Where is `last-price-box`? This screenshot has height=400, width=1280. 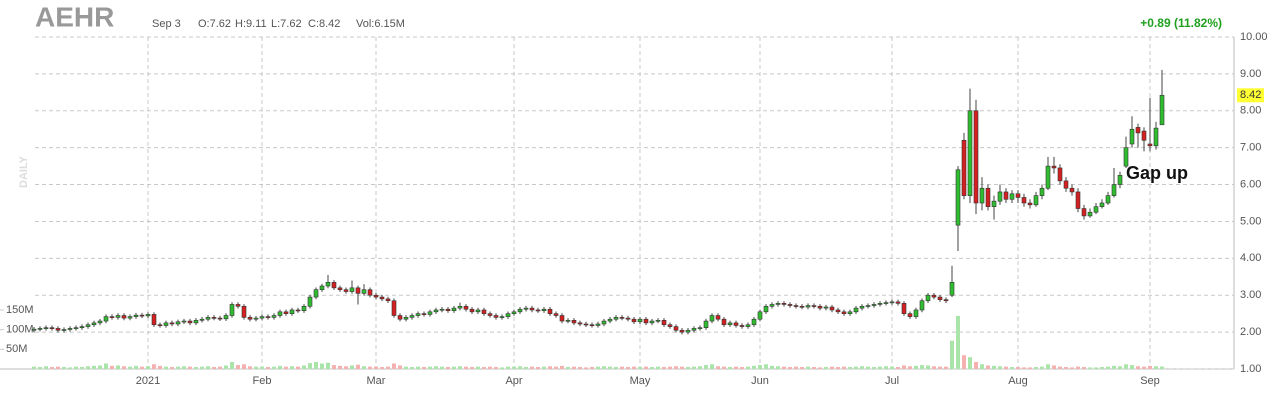 last-price-box is located at coordinates (1250, 95).